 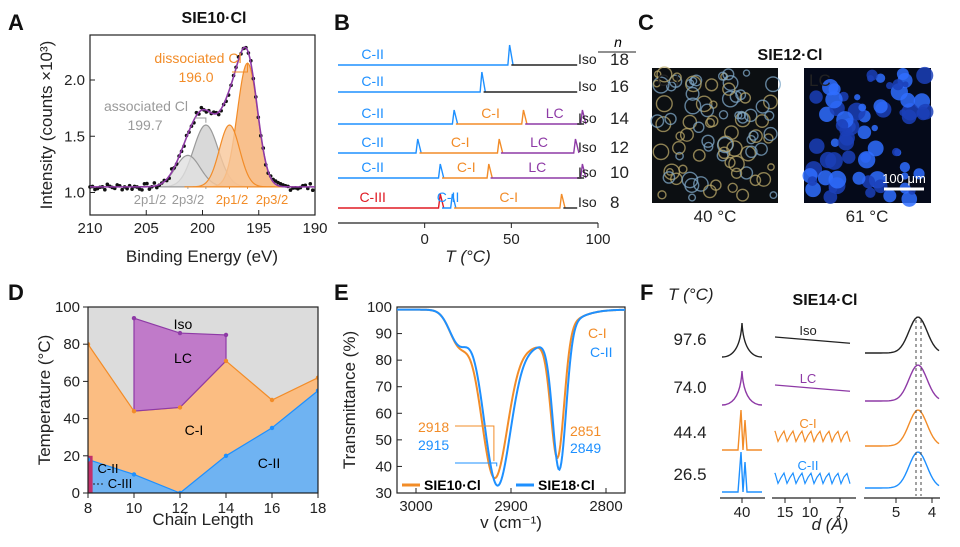 What do you see at coordinates (601, 352) in the screenshot?
I see `curve-label-cii: C-II` at bounding box center [601, 352].